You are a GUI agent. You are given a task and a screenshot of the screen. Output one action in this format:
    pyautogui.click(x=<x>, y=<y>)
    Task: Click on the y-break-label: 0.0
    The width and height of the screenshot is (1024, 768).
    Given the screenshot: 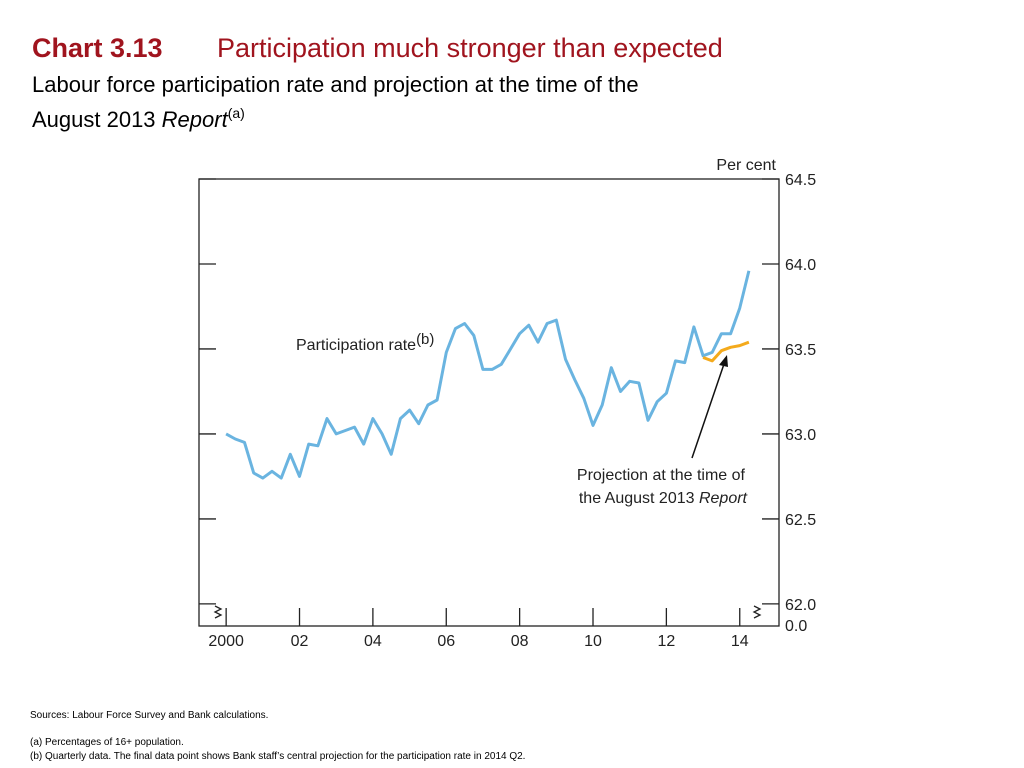 What is the action you would take?
    pyautogui.click(x=796, y=626)
    